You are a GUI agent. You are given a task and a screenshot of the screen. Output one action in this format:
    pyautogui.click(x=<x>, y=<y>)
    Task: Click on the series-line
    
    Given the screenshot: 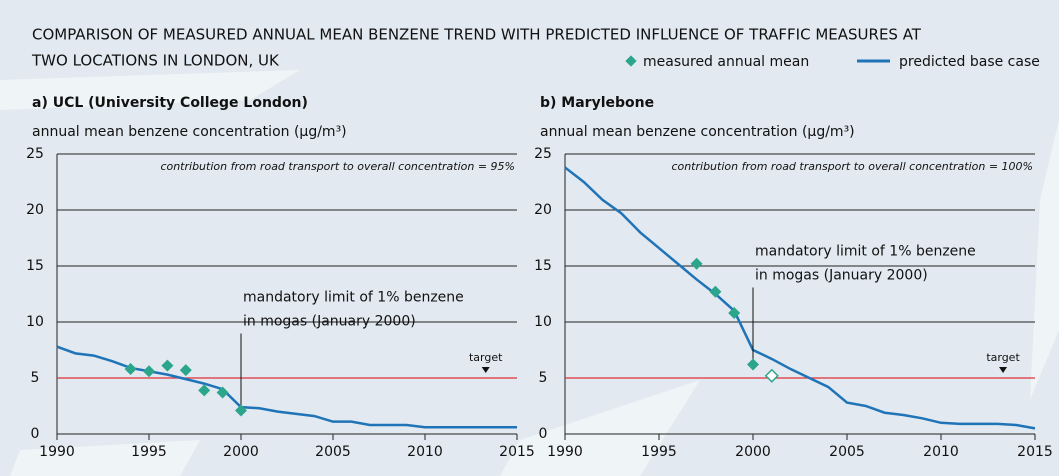 What is the action you would take?
    pyautogui.click(x=286, y=387)
    